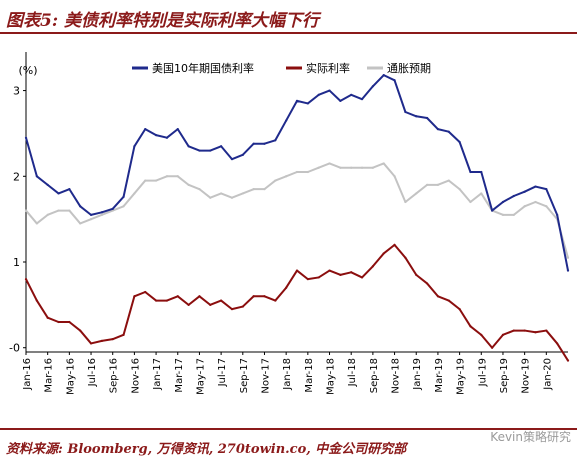 The height and width of the screenshot is (461, 577). What do you see at coordinates (331, 376) in the screenshot?
I see `x-tick-label: May-18` at bounding box center [331, 376].